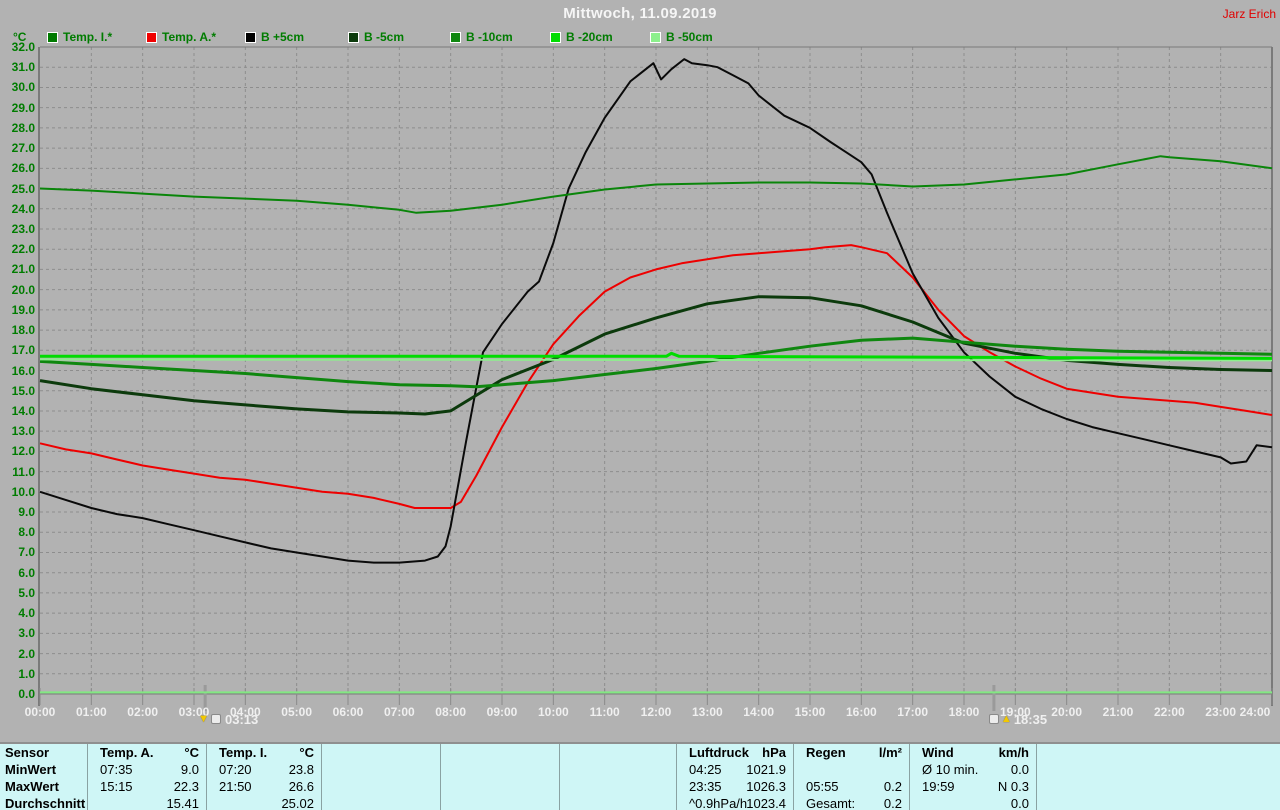 The image size is (1280, 810). What do you see at coordinates (861, 712) in the screenshot?
I see `x-tick-label: 16:00` at bounding box center [861, 712].